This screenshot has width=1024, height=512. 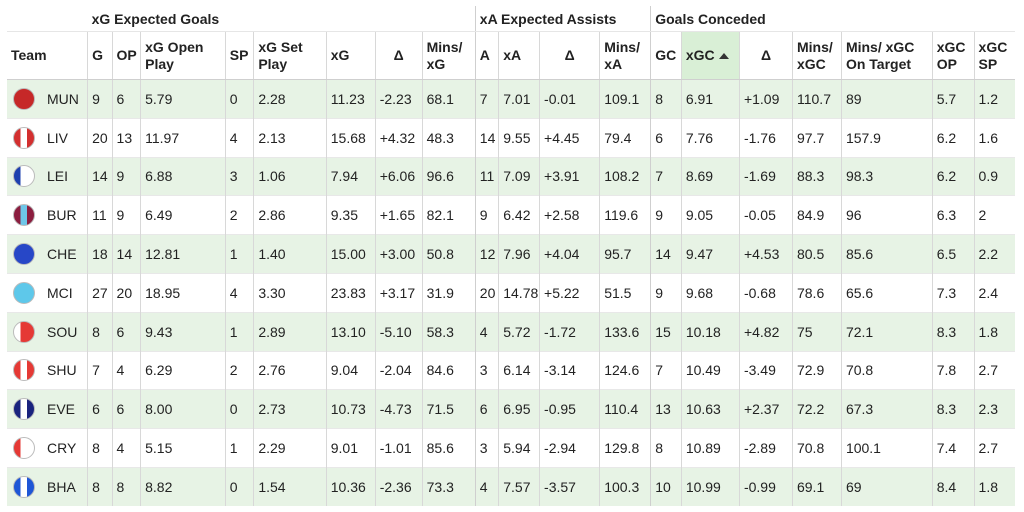 What do you see at coordinates (47, 331) in the screenshot?
I see `team-cell: SOU` at bounding box center [47, 331].